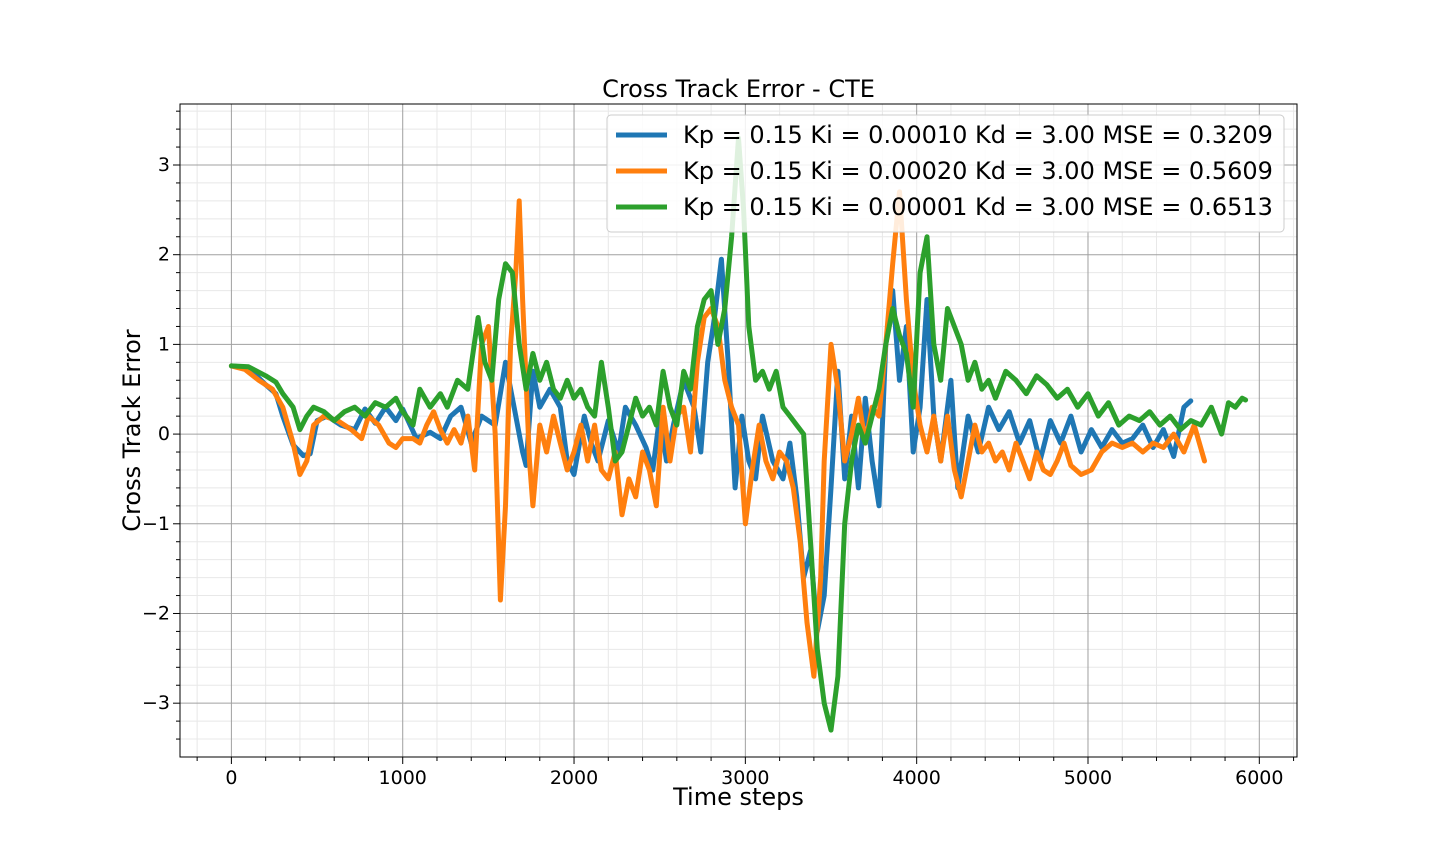 The width and height of the screenshot is (1440, 864). What do you see at coordinates (231, 778) in the screenshot?
I see `x-tick-label: 0` at bounding box center [231, 778].